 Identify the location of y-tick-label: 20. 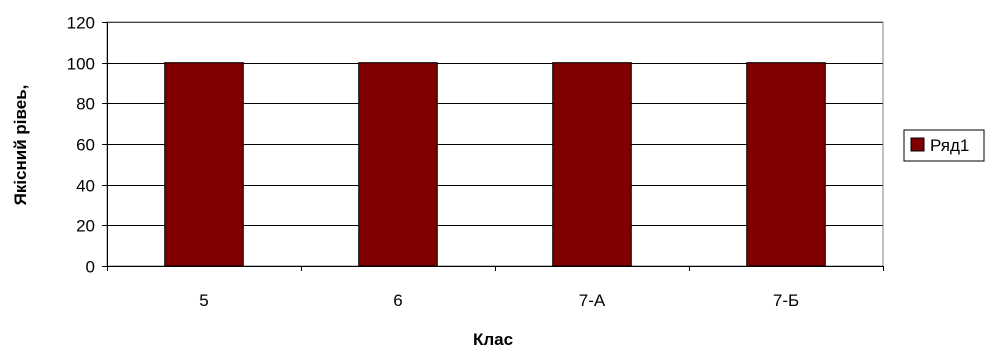
(85, 226).